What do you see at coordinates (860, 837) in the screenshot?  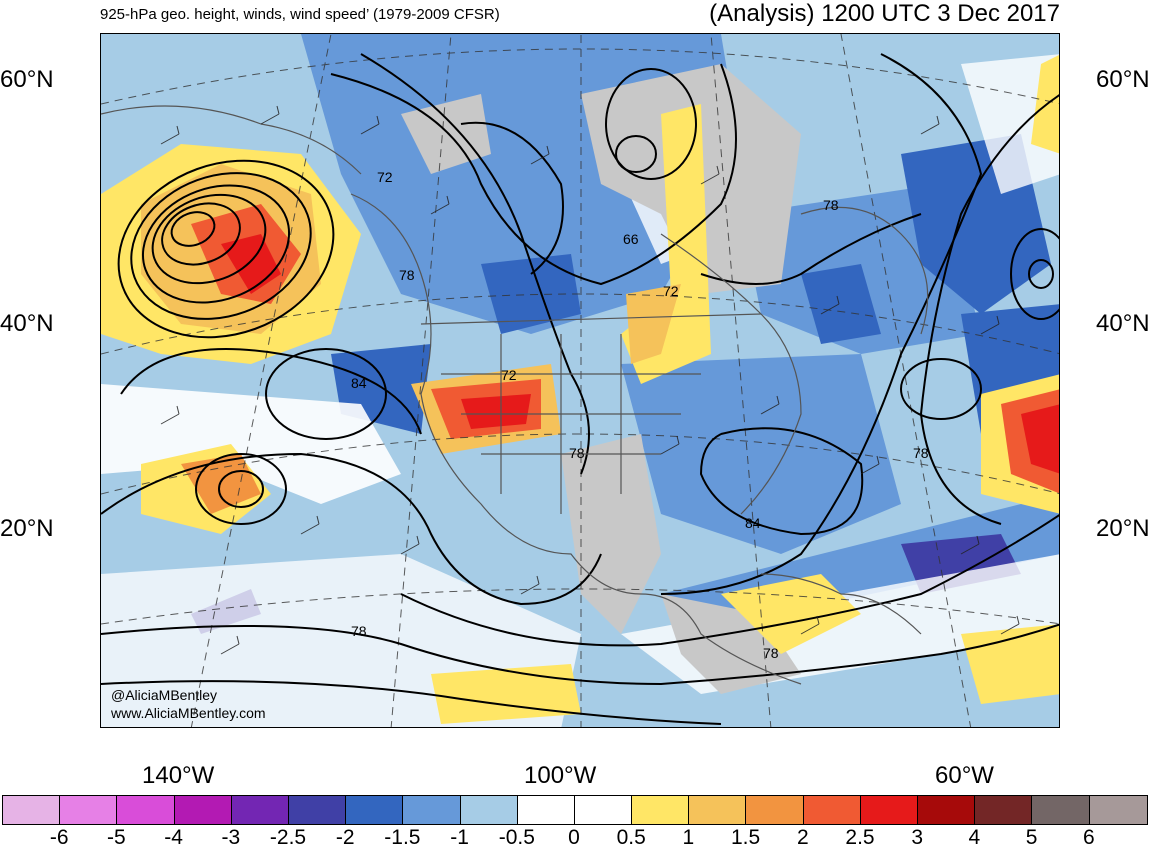 I see `colorbar-label: 2.5` at bounding box center [860, 837].